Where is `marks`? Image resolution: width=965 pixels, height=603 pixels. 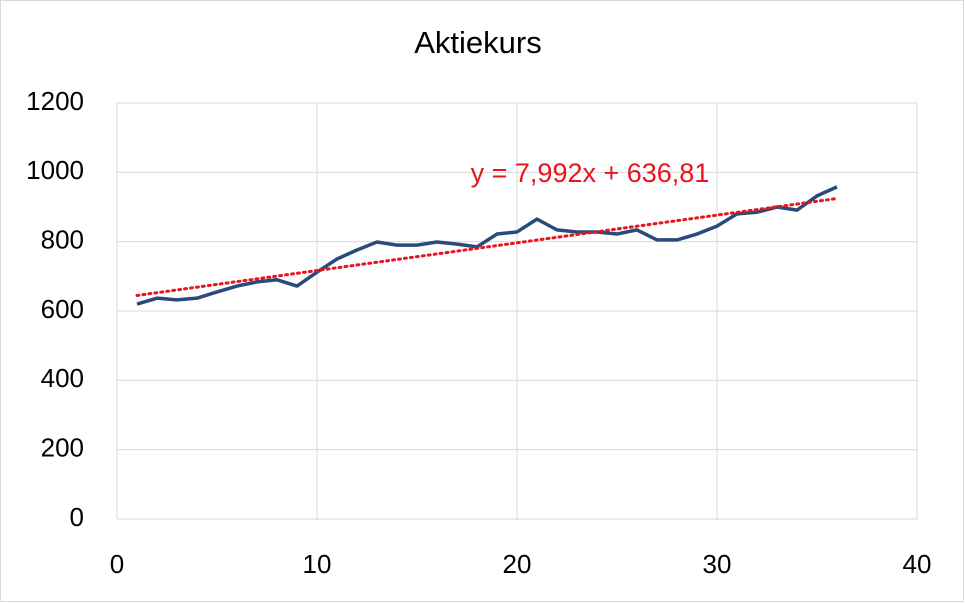 marks is located at coordinates (487, 245).